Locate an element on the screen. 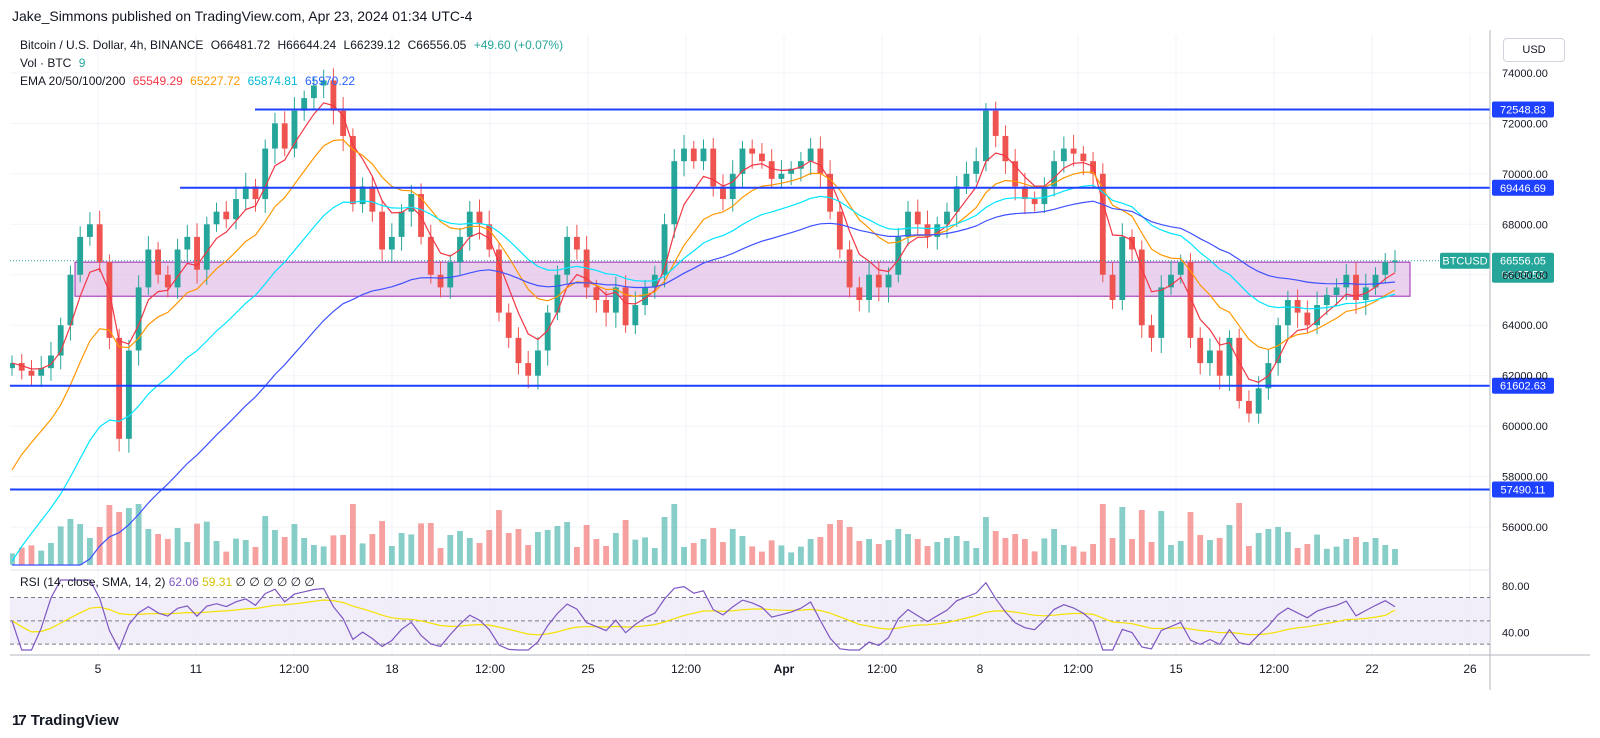 The width and height of the screenshot is (1600, 738). price-tick-label: 58000.00 is located at coordinates (1525, 478).